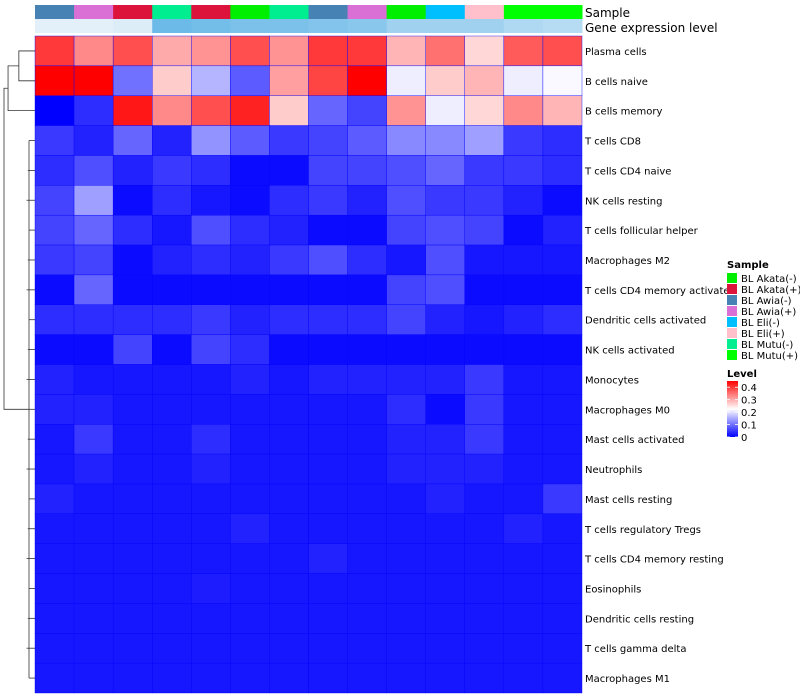 This screenshot has width=800, height=700. What do you see at coordinates (627, 679) in the screenshot?
I see `row-label: Macrophages M1` at bounding box center [627, 679].